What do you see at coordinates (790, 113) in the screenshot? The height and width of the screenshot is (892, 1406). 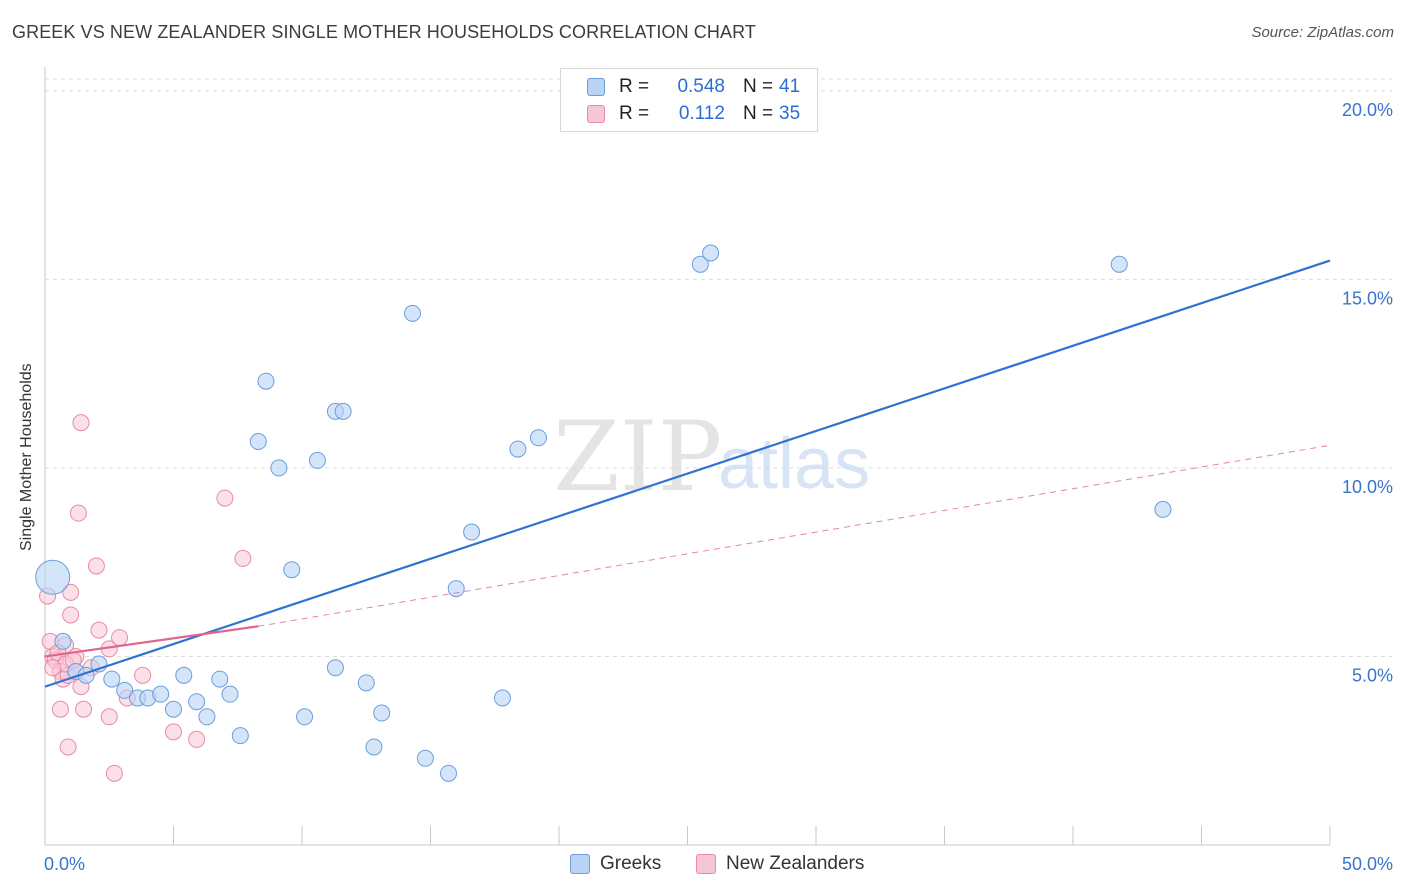 I see `legend-n-value: 35` at bounding box center [790, 113].